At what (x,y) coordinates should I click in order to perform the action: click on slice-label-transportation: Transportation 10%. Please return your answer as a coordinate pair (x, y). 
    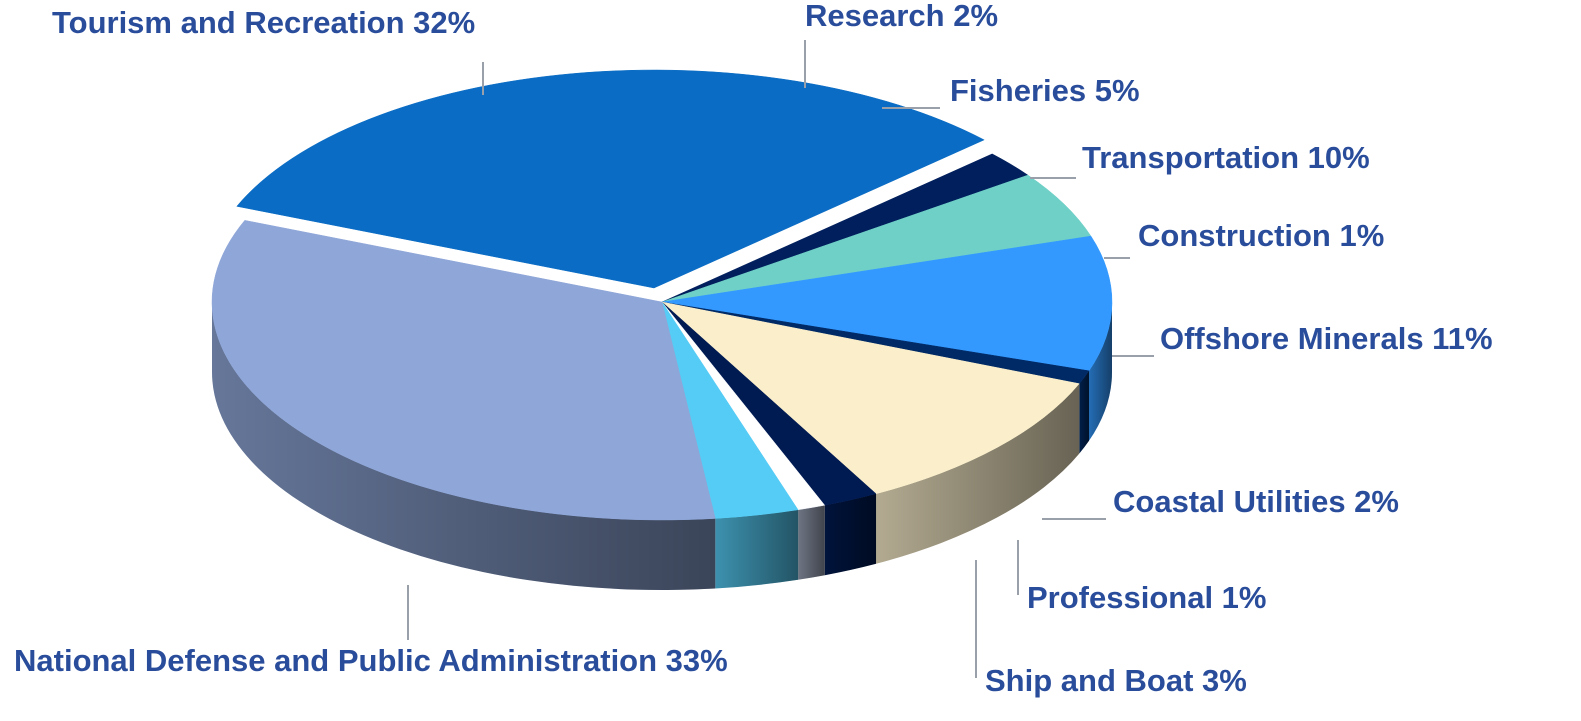
    Looking at the image, I should click on (1226, 157).